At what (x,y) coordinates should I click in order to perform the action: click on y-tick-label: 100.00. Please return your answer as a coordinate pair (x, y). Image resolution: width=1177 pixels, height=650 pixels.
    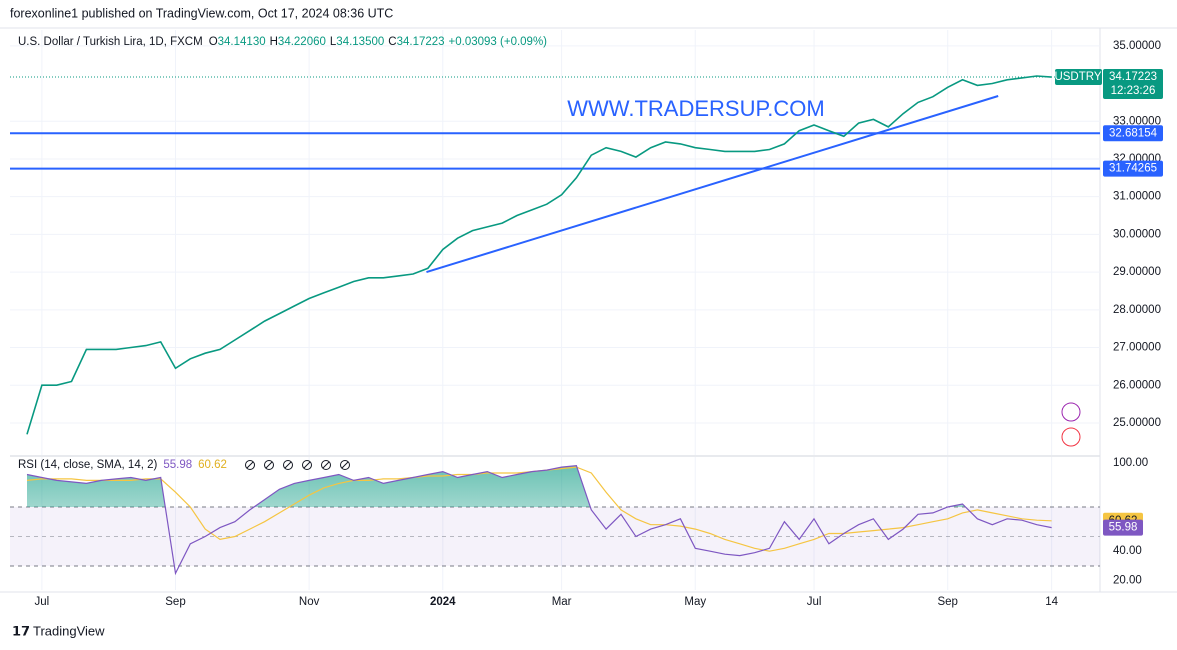
    Looking at the image, I should click on (1130, 463).